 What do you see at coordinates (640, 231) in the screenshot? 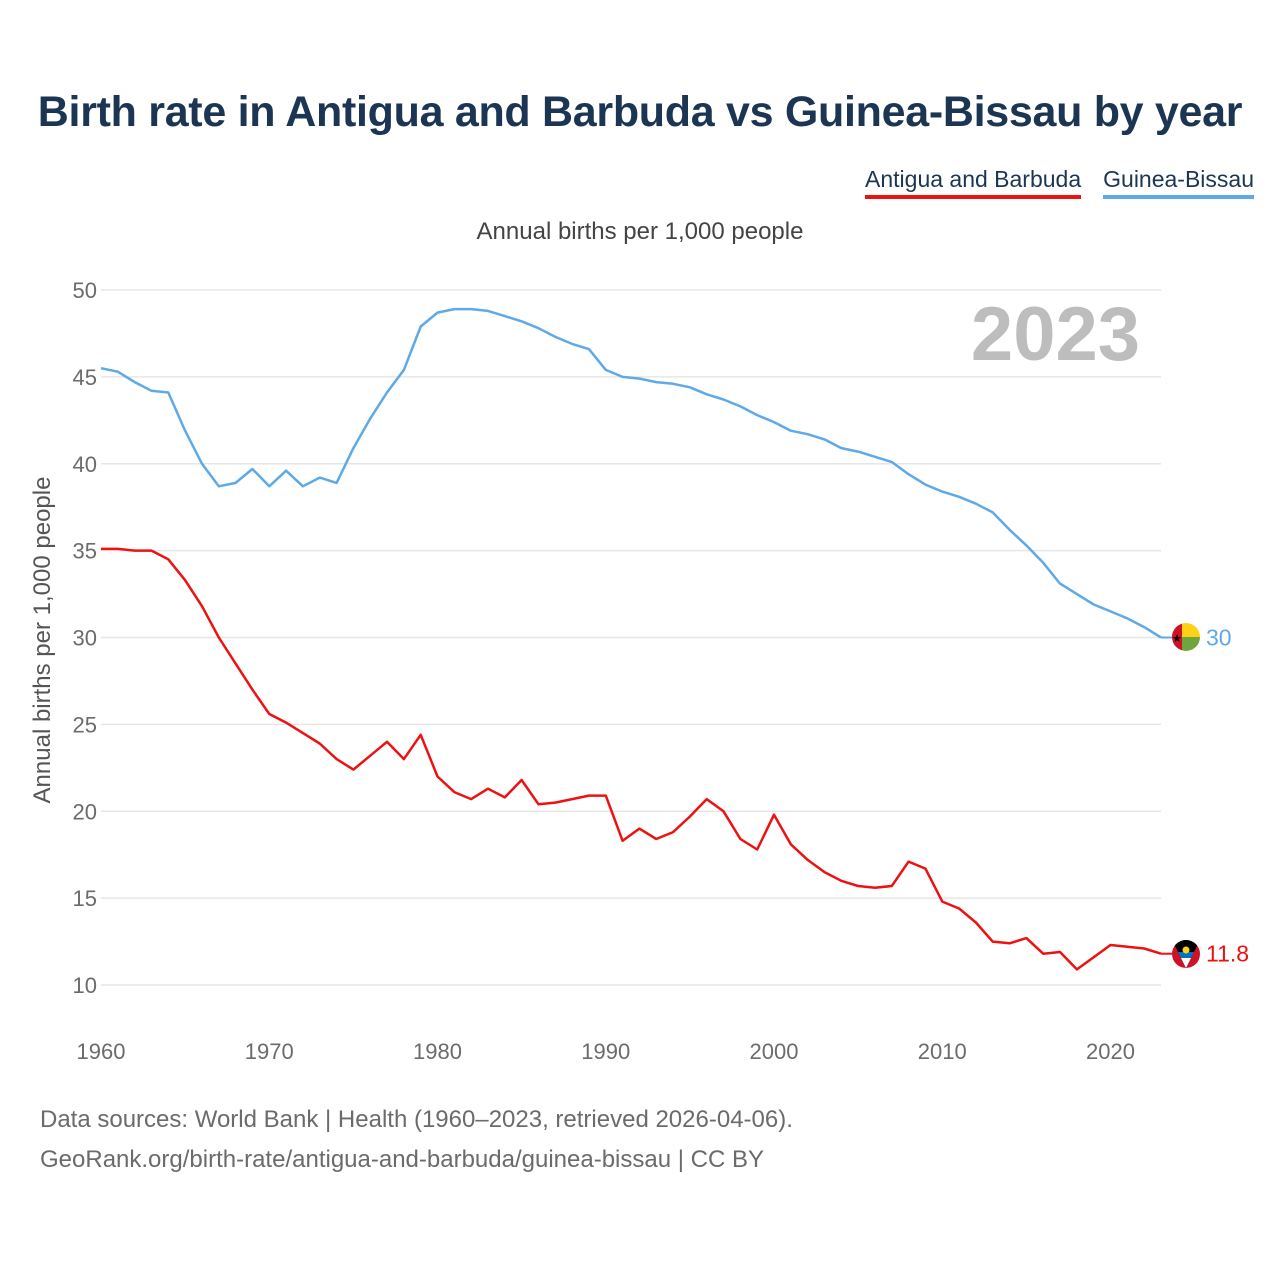
I see `chart-subtitle: Annual births per 1,000 people` at bounding box center [640, 231].